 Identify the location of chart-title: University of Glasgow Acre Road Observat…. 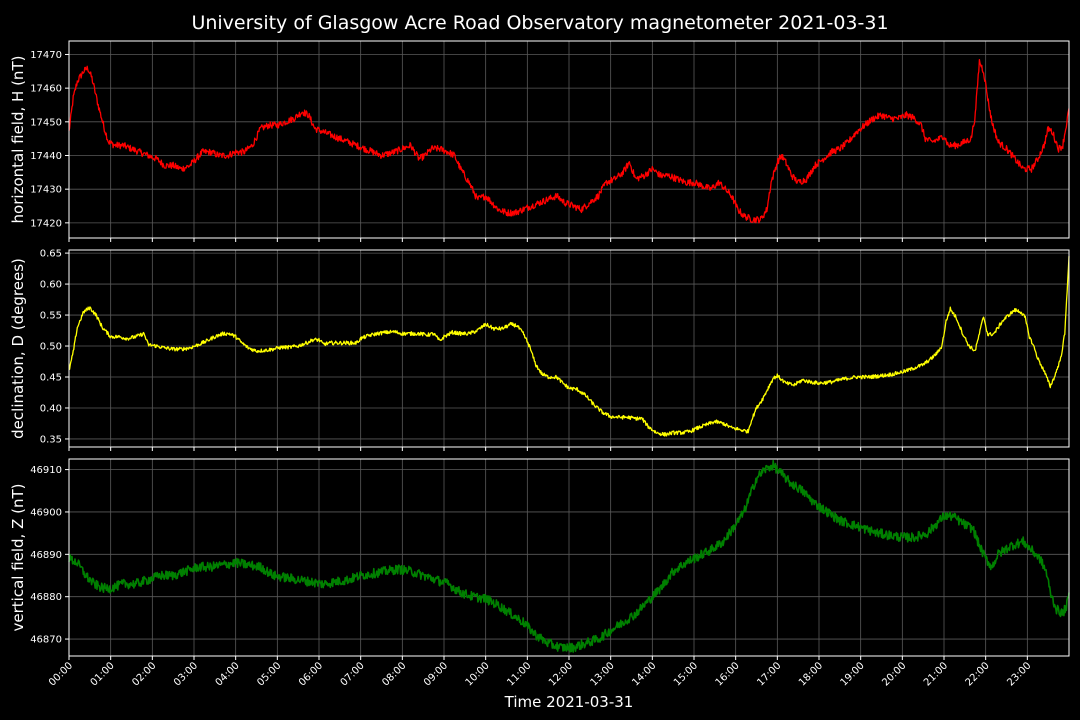
(539, 23).